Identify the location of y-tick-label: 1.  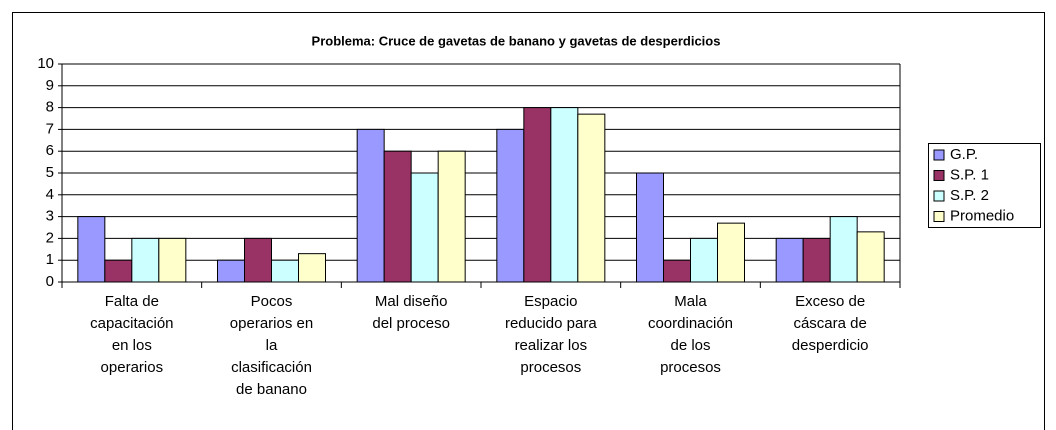
(50, 259).